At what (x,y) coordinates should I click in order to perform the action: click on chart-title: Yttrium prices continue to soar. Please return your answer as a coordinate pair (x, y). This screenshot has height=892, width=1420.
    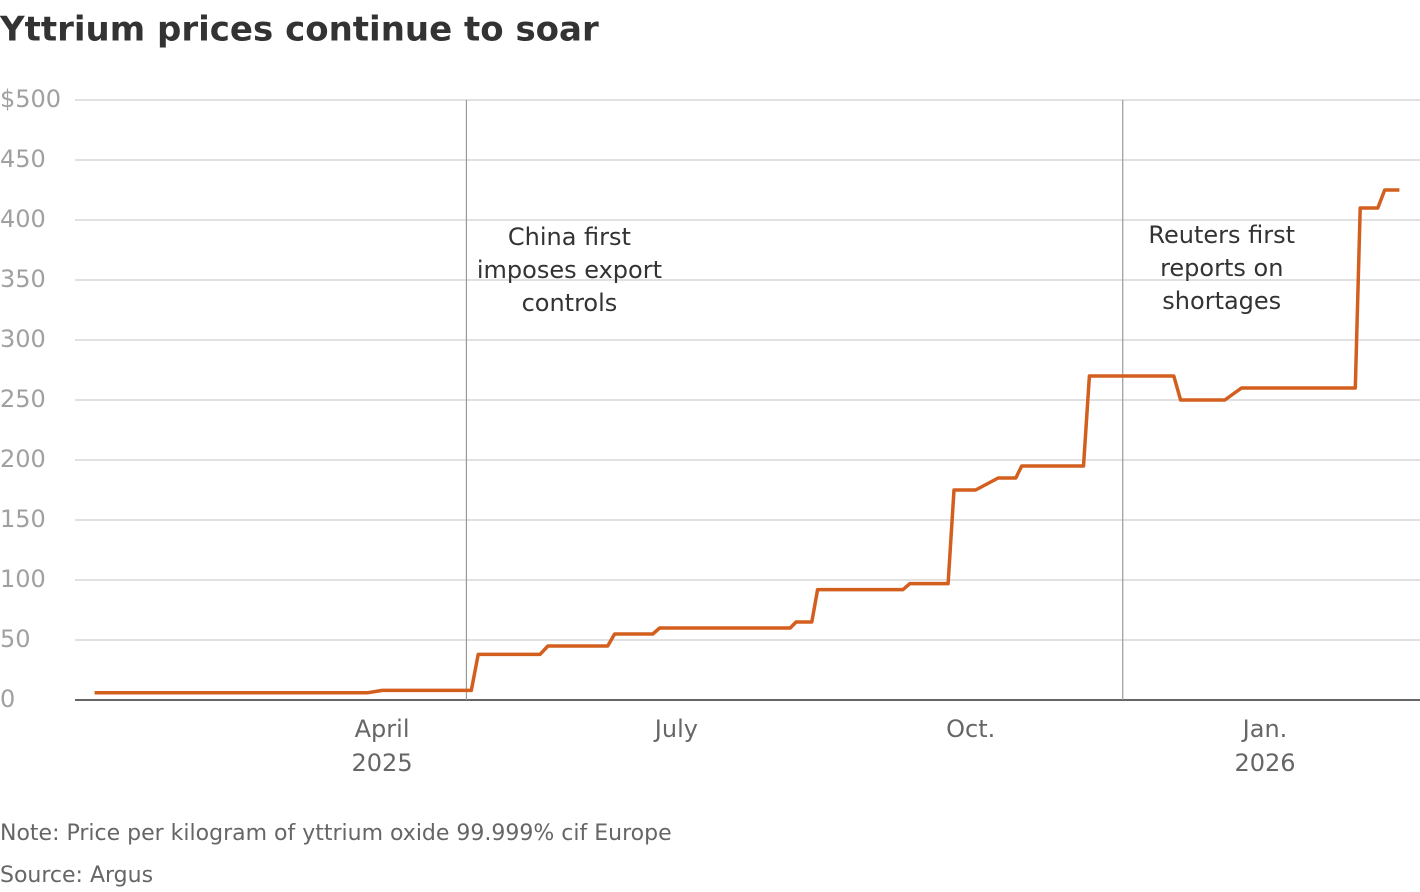
    Looking at the image, I should click on (299, 30).